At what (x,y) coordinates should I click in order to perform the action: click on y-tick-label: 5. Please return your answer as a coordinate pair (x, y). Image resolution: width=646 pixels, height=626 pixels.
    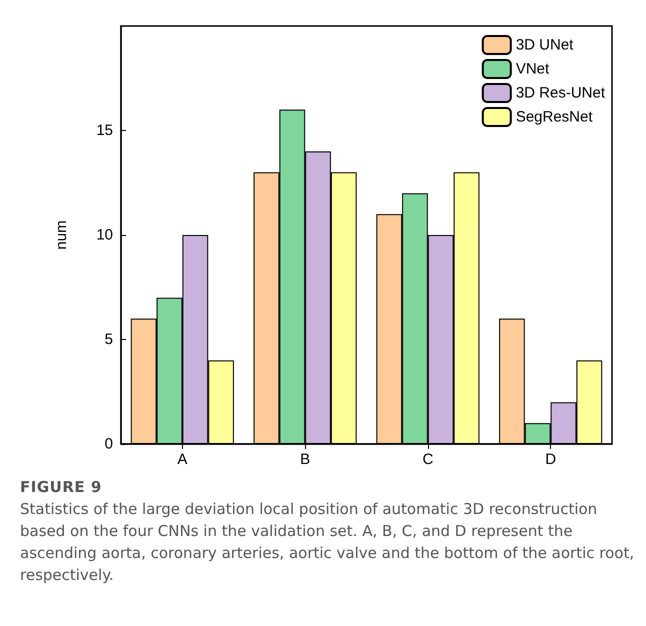
    Looking at the image, I should click on (108, 339).